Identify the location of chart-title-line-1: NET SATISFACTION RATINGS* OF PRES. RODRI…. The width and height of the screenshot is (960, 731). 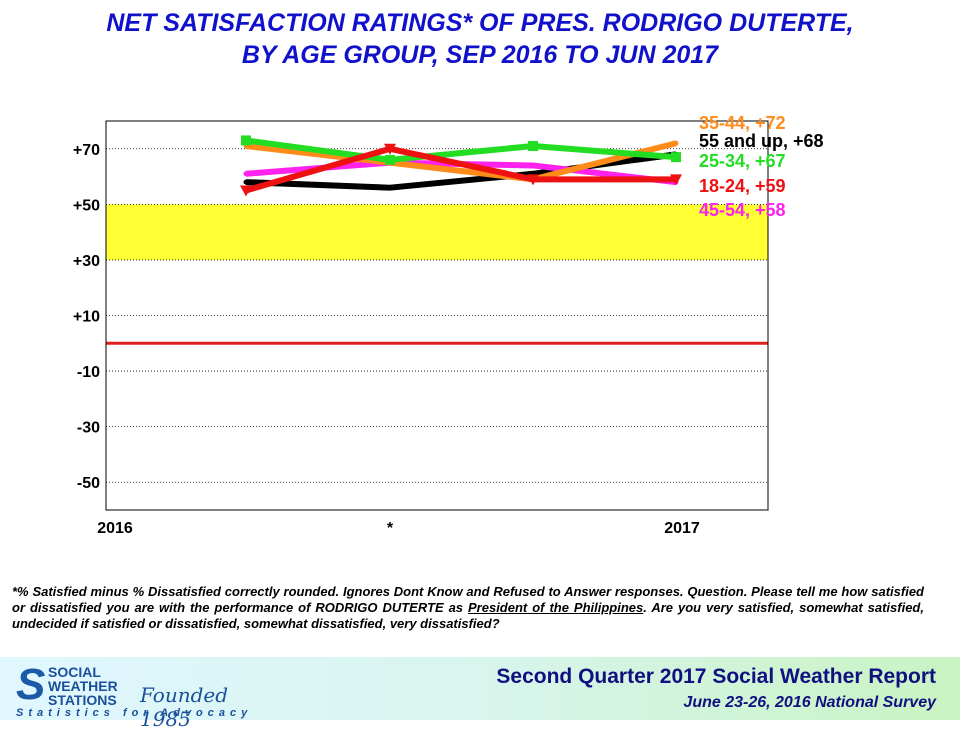
(480, 23).